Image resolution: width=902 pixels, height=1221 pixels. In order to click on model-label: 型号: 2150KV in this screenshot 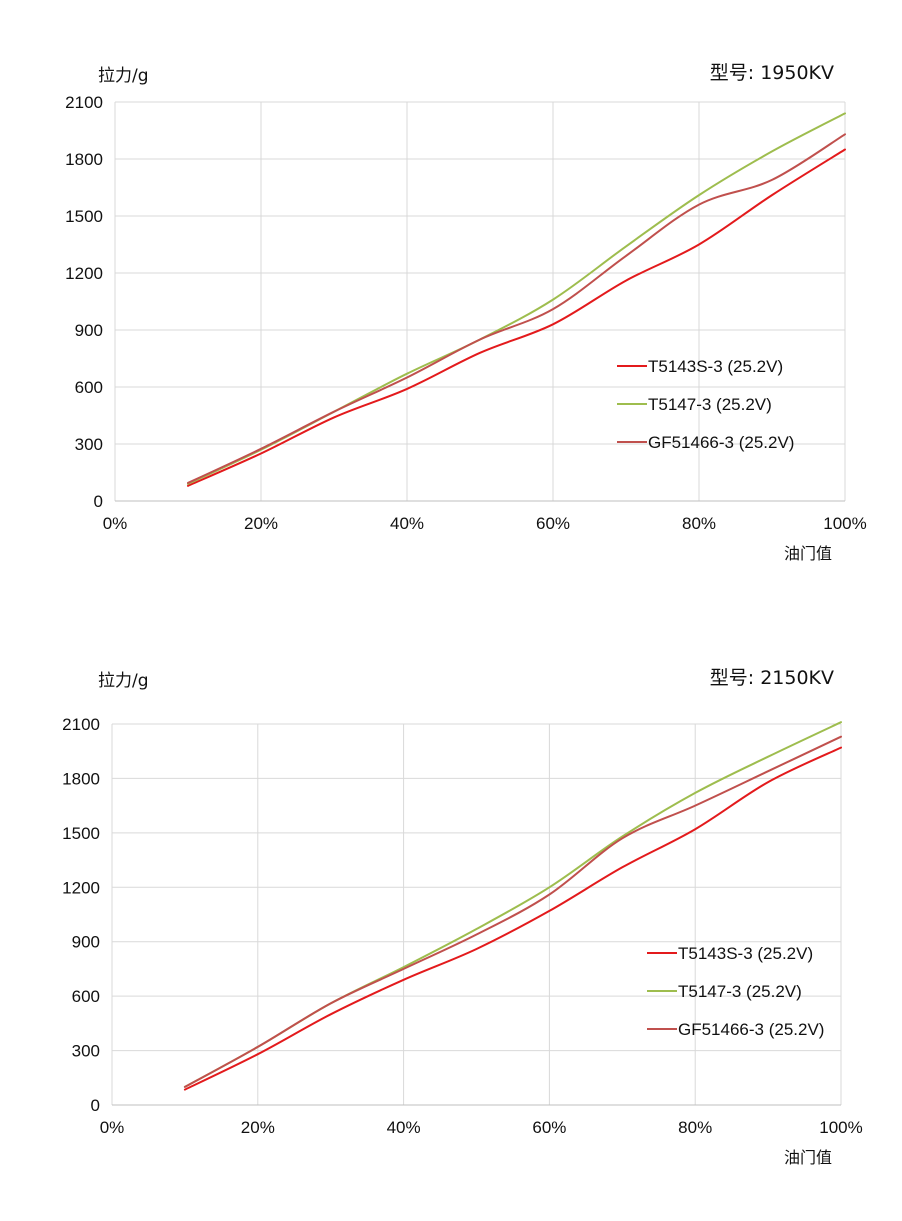, I will do `click(772, 676)`.